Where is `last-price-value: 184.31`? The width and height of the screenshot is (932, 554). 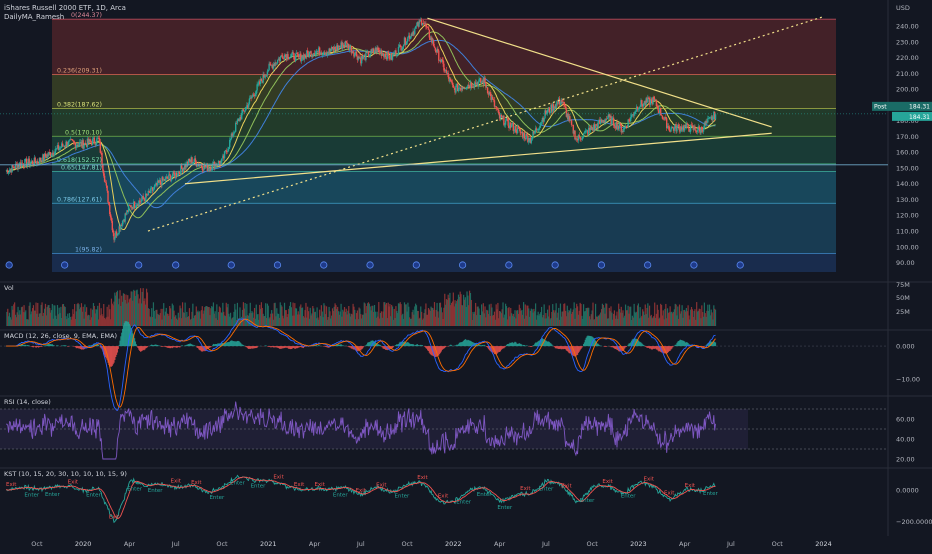 last-price-value: 184.31 is located at coordinates (919, 117).